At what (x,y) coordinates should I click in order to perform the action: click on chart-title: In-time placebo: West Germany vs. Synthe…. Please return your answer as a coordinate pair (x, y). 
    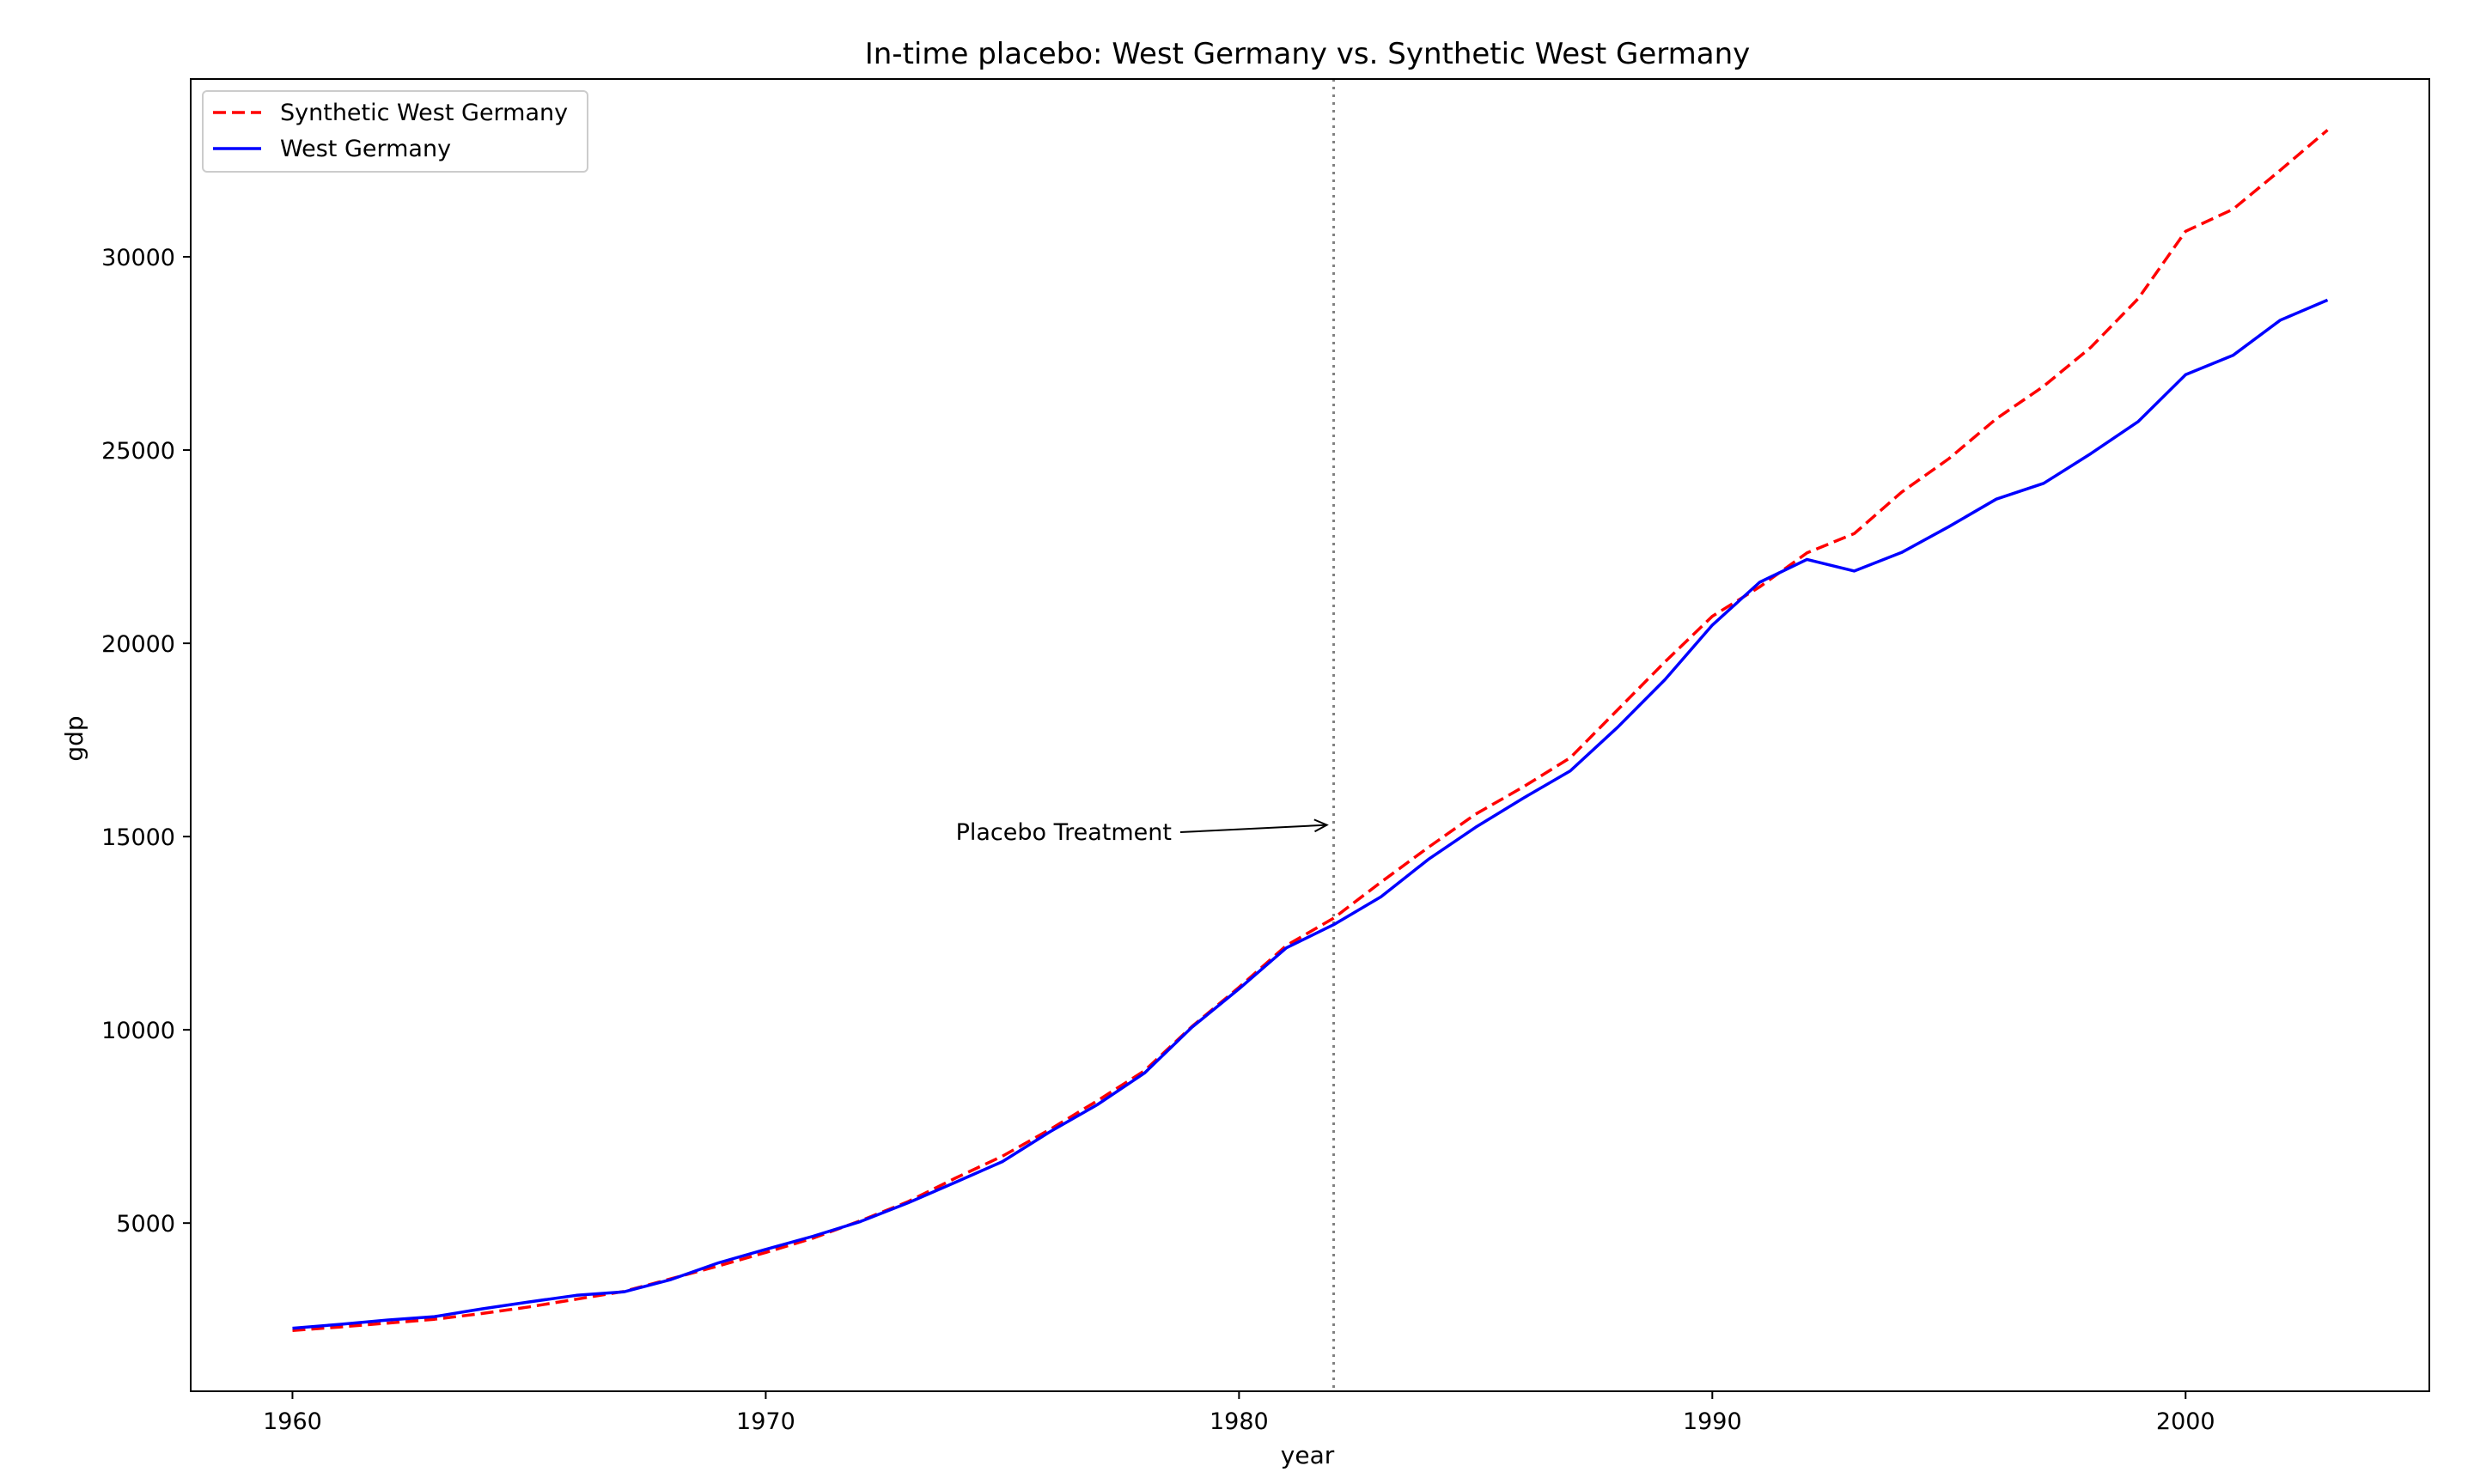
    Looking at the image, I should click on (1308, 54).